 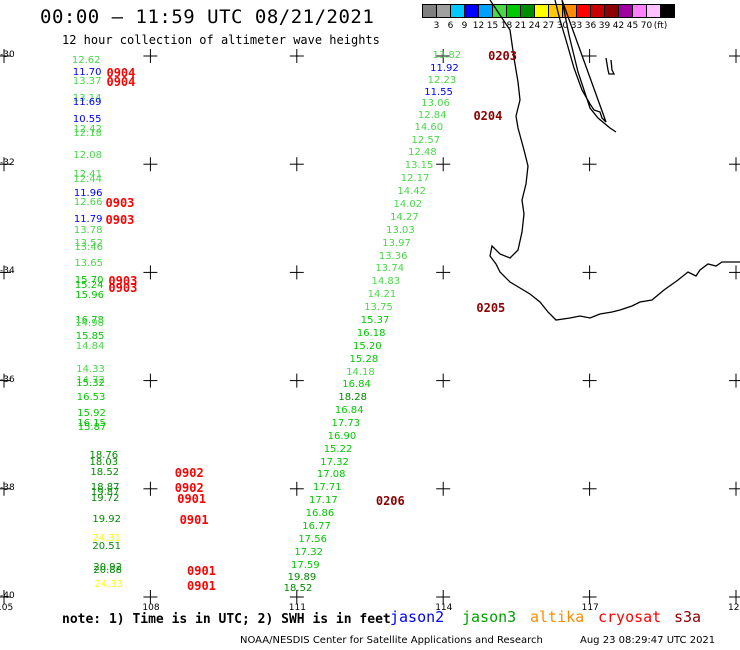 What do you see at coordinates (87, 133) in the screenshot?
I see `wave-height-value: 12.18` at bounding box center [87, 133].